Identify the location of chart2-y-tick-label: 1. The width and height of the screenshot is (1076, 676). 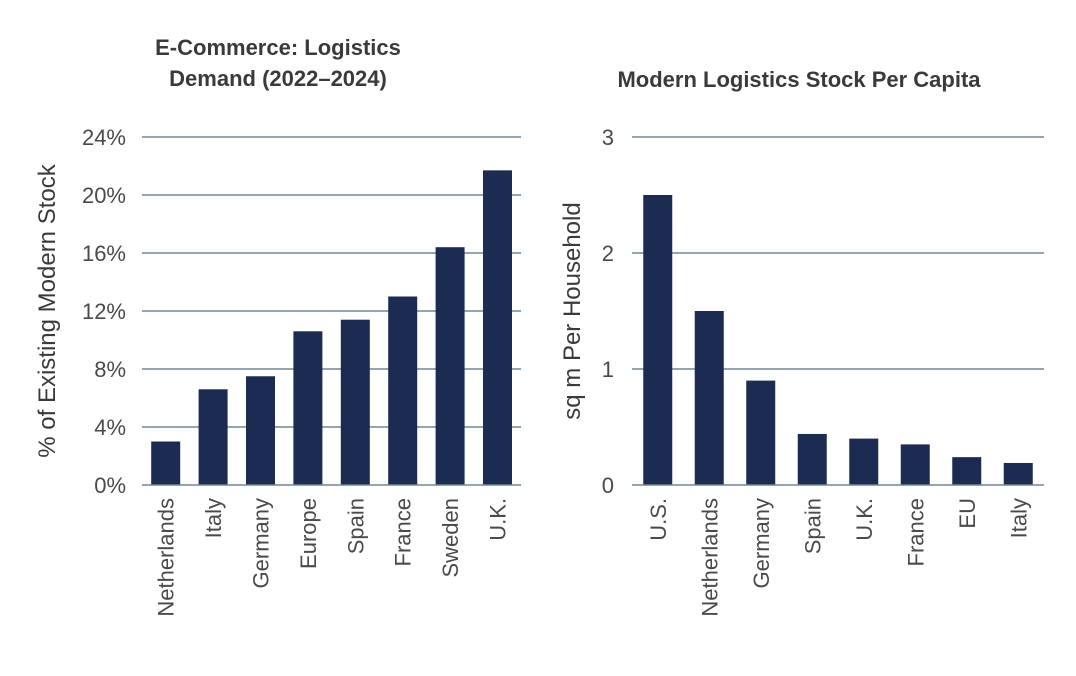
(608, 369).